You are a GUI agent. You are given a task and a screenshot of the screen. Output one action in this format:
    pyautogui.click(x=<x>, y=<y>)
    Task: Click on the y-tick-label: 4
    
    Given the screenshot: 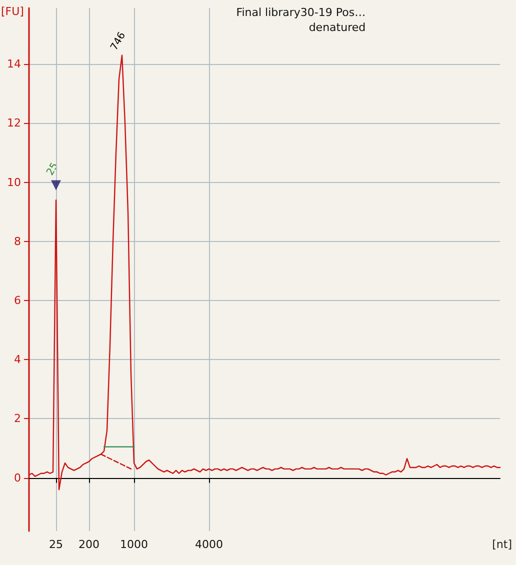 What is the action you would take?
    pyautogui.click(x=17, y=359)
    